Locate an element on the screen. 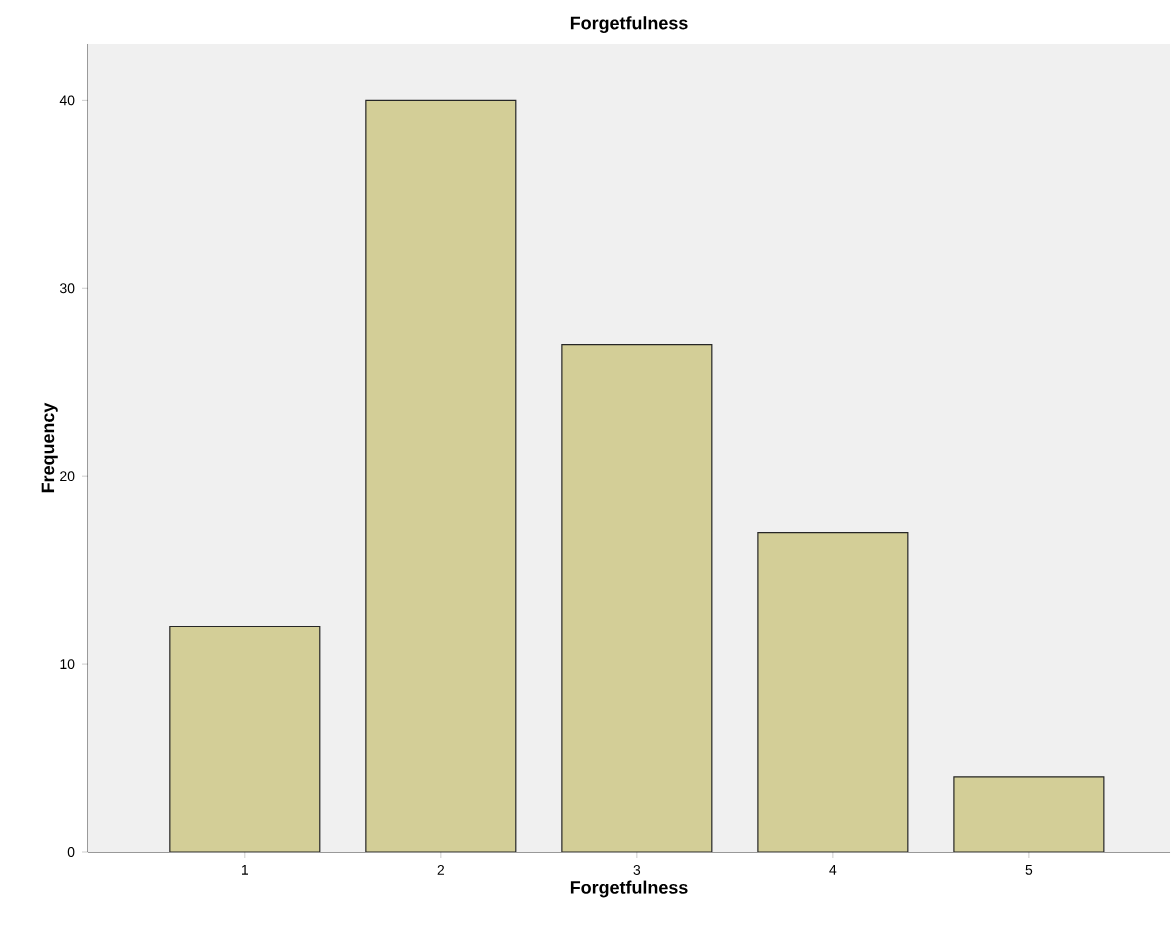  chart-title: Forgetfulness is located at coordinates (629, 25).